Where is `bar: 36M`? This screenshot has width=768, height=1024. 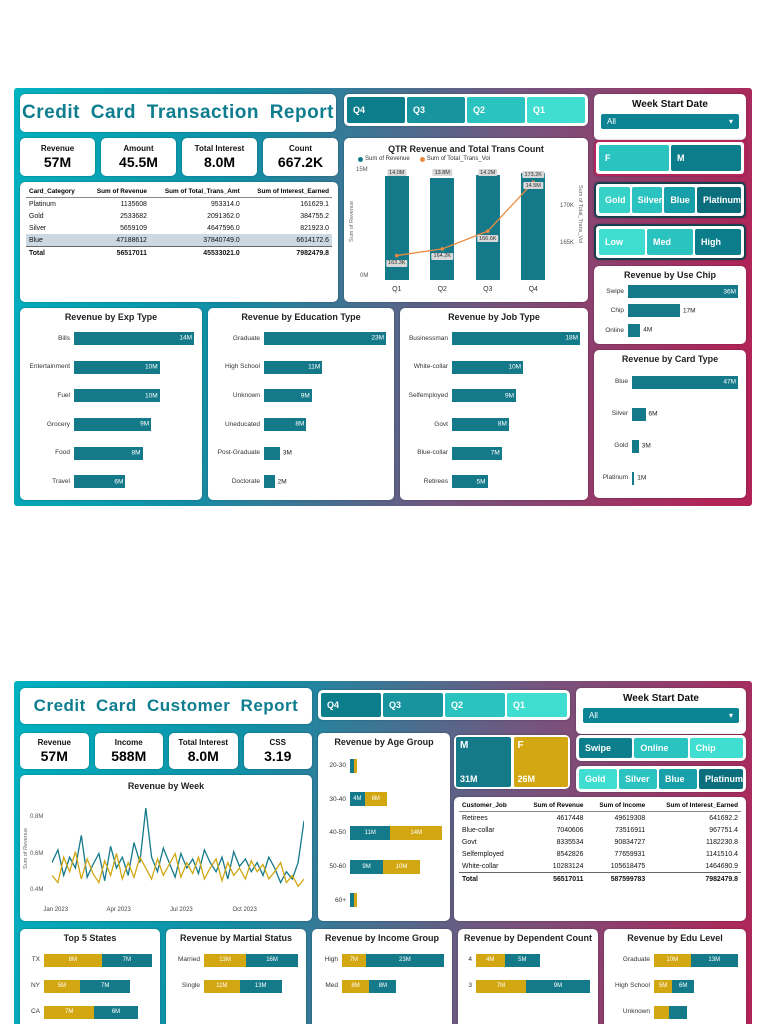 bar: 36M is located at coordinates (683, 292).